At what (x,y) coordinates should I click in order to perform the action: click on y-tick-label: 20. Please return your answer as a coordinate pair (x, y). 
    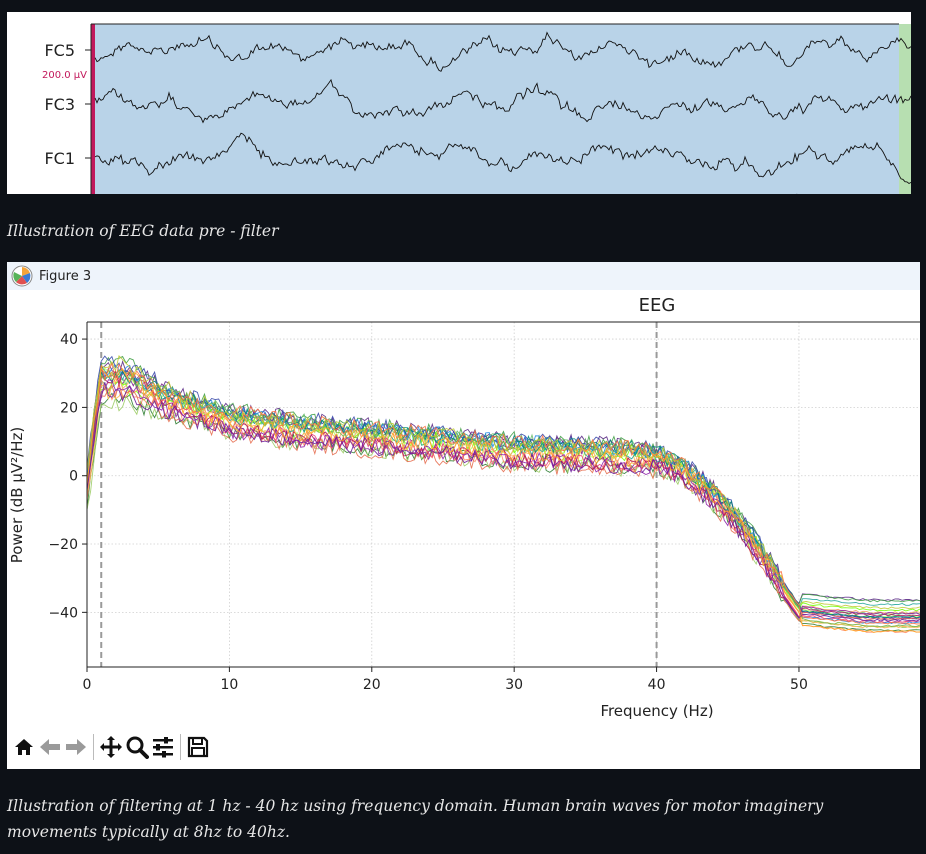
    Looking at the image, I should click on (69, 408).